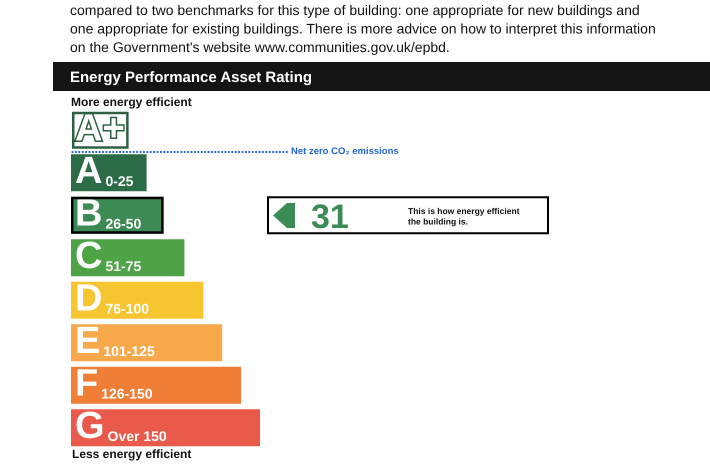 The image size is (710, 466). Describe the element at coordinates (90, 426) in the screenshot. I see `y-tick-label: G` at that location.